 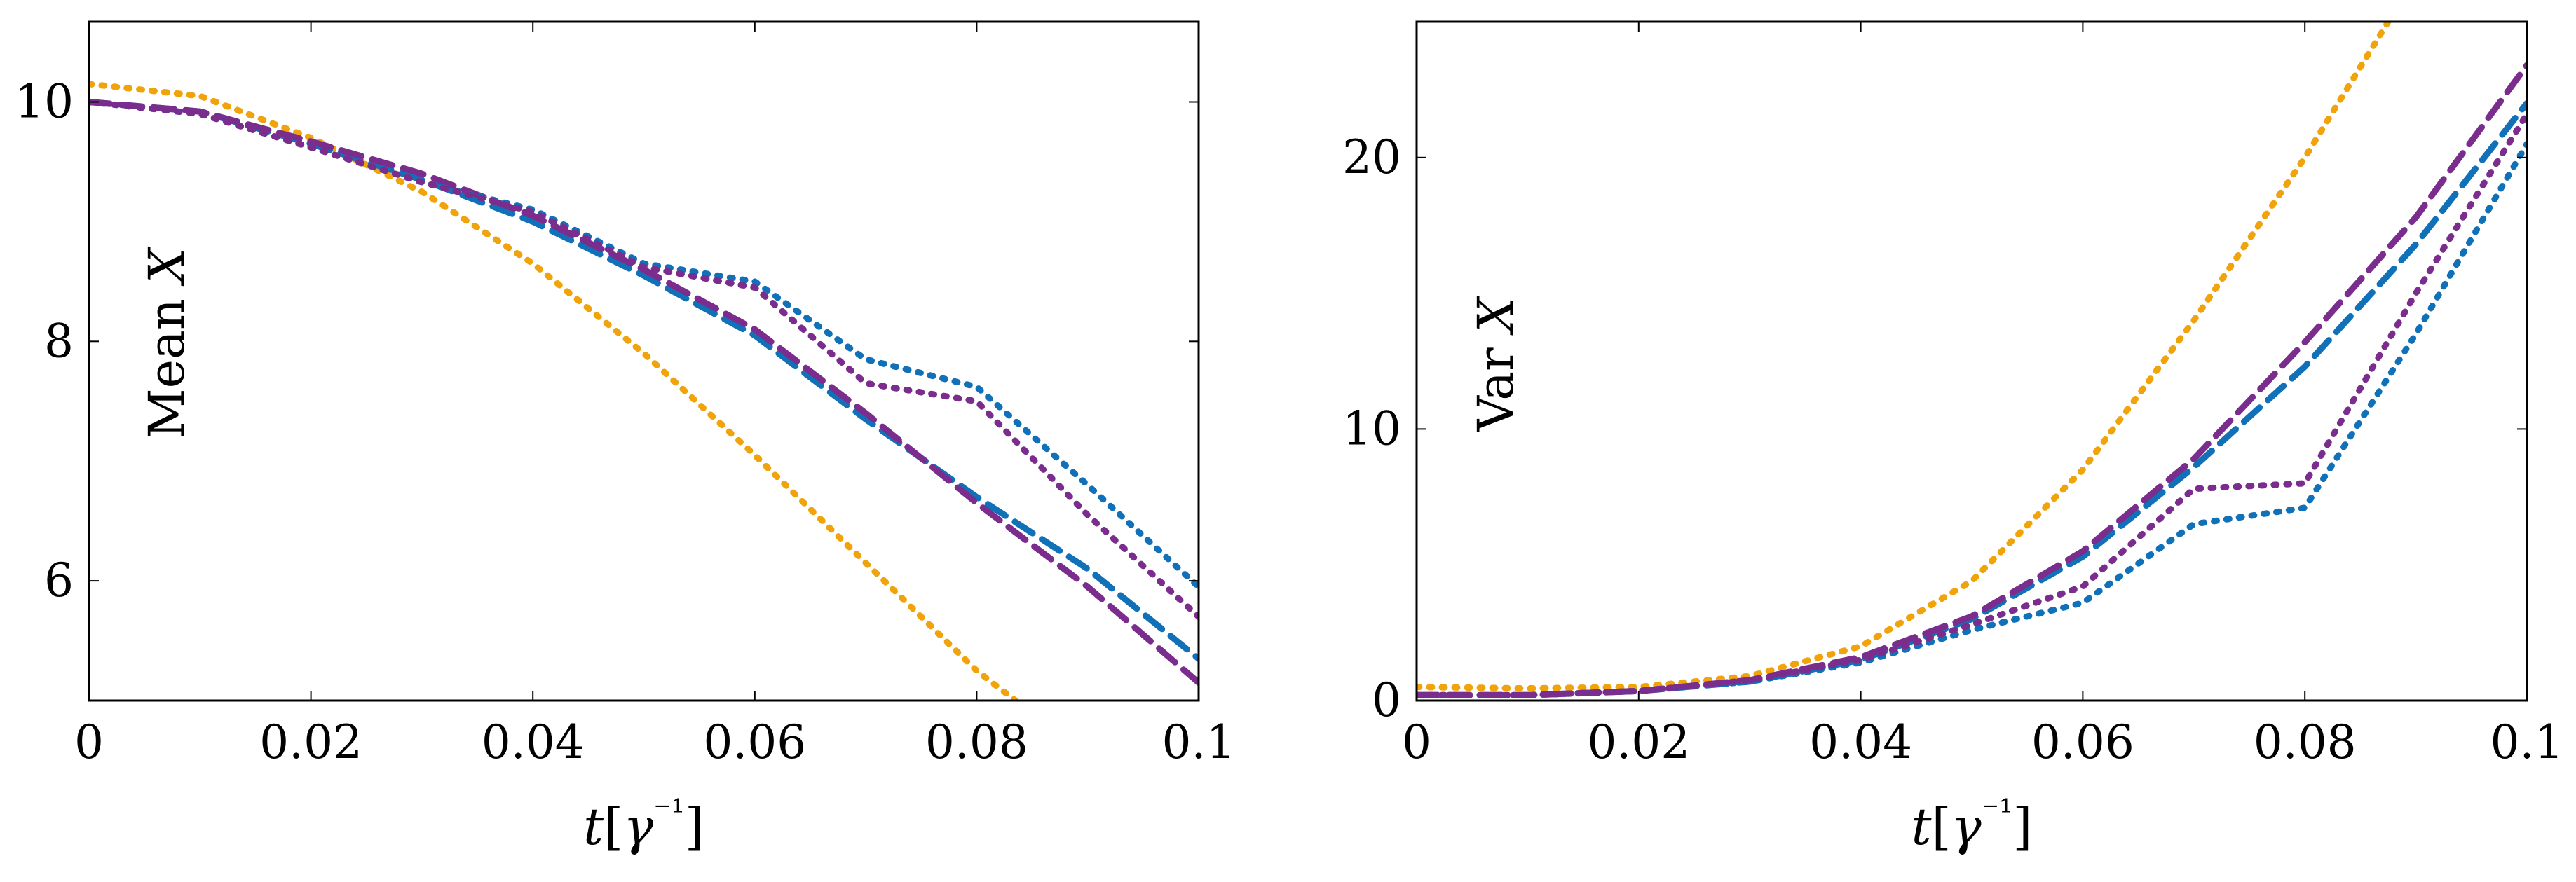 I want to click on var-x-inner-label: Var X, so click(x=1496, y=363).